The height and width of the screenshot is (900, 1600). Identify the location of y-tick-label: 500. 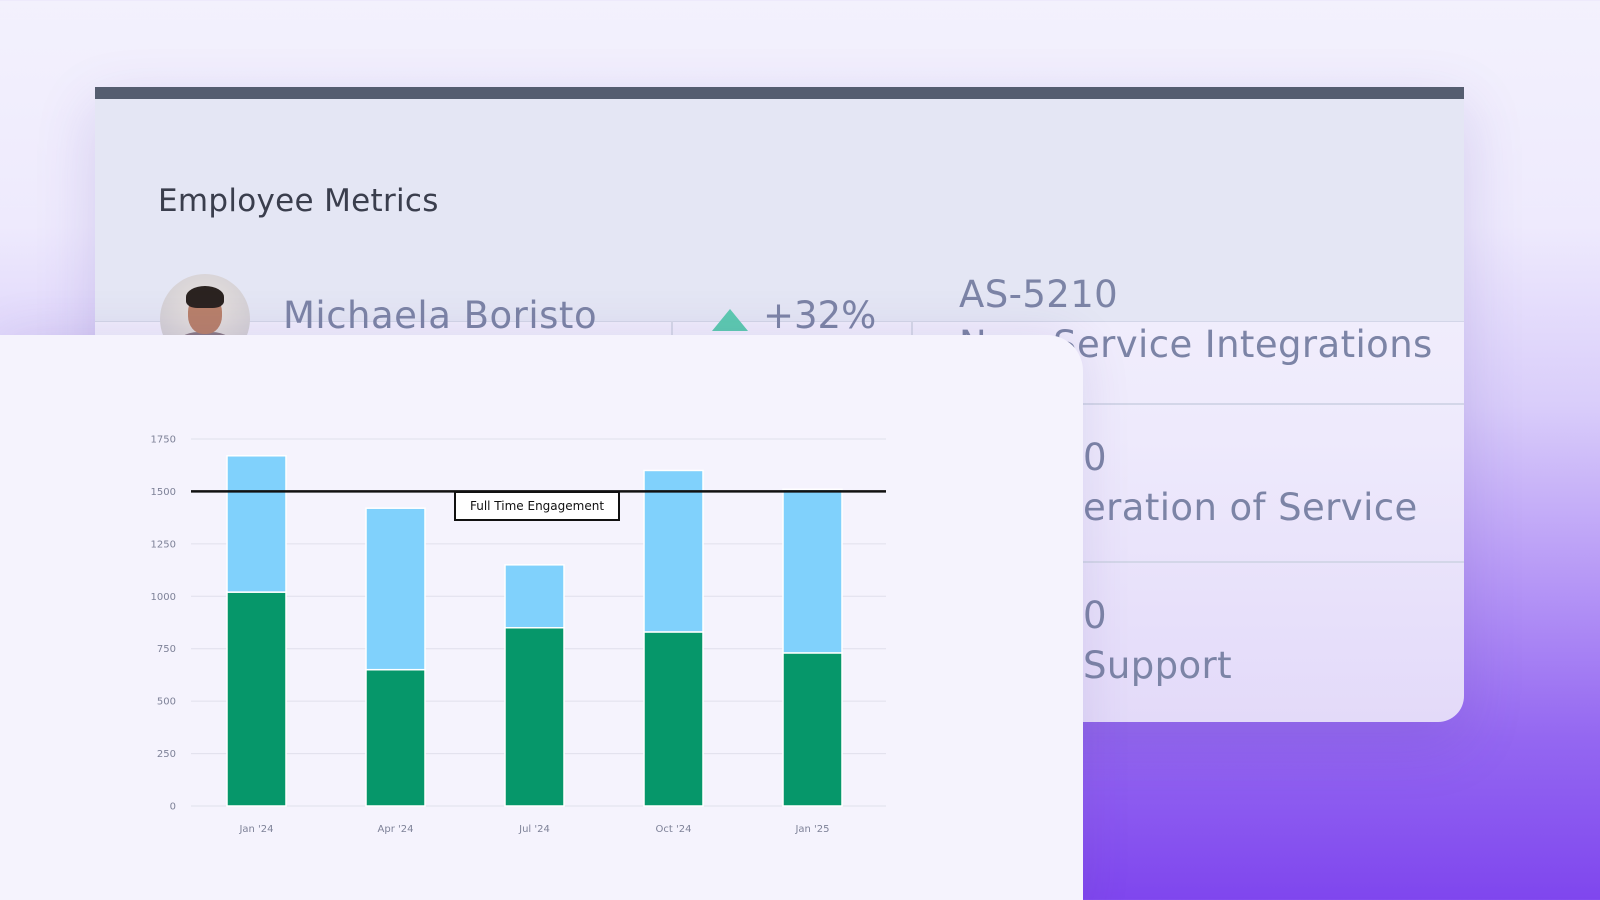
(166, 702).